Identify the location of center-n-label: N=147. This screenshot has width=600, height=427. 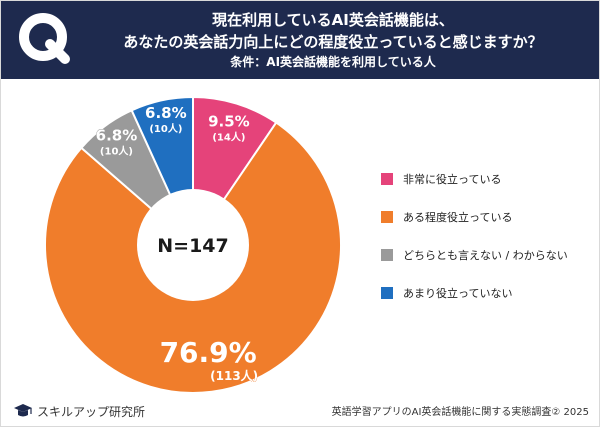
(192, 246).